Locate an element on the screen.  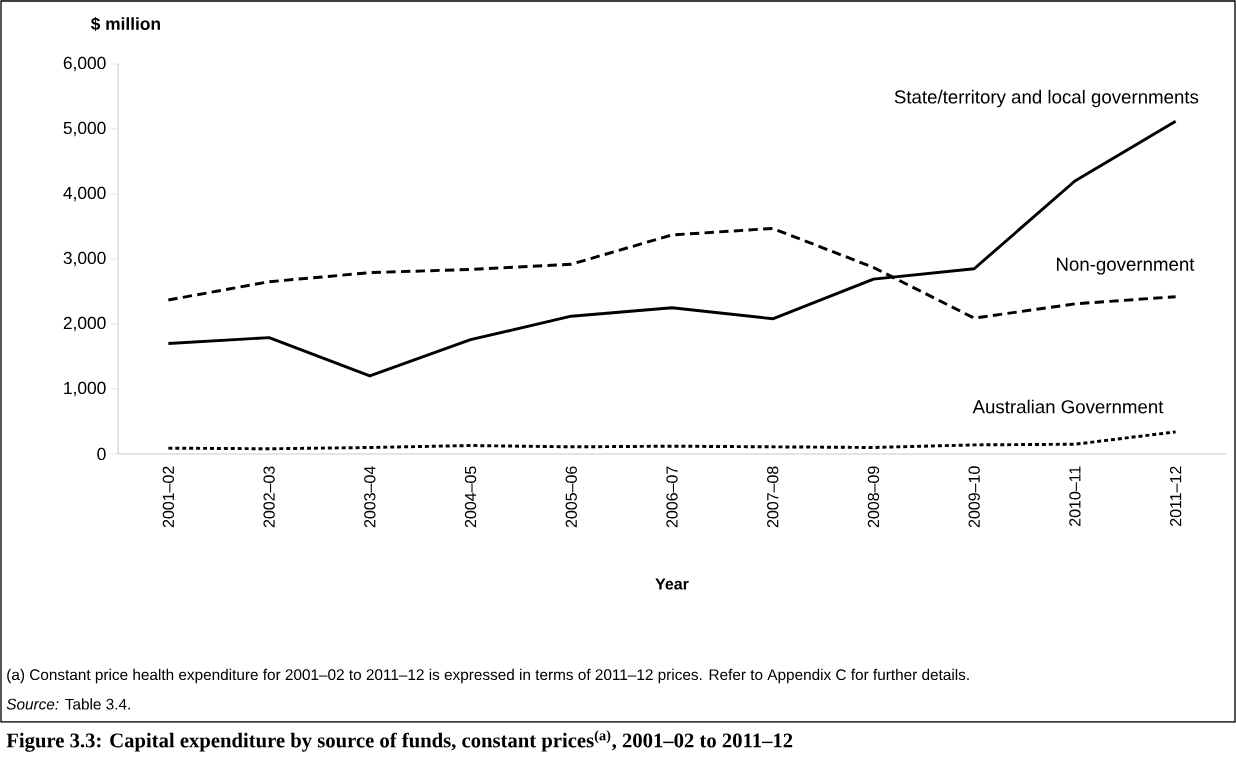
y-tick-label: 4,000 is located at coordinates (84, 194).